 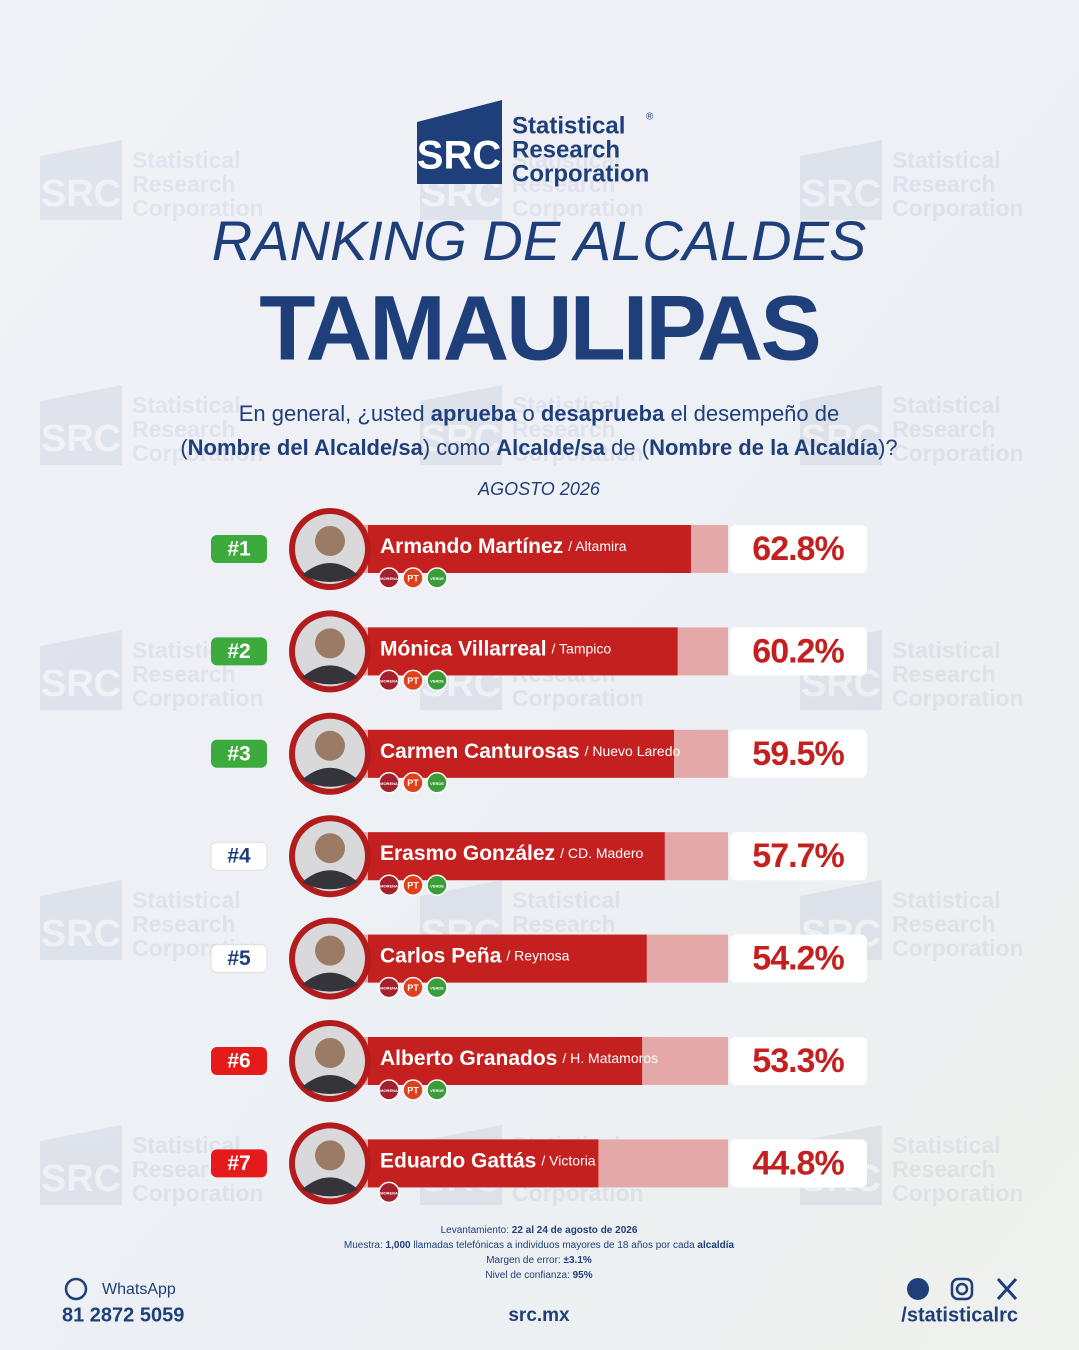 What do you see at coordinates (918, 1289) in the screenshot?
I see `facebook-icon` at bounding box center [918, 1289].